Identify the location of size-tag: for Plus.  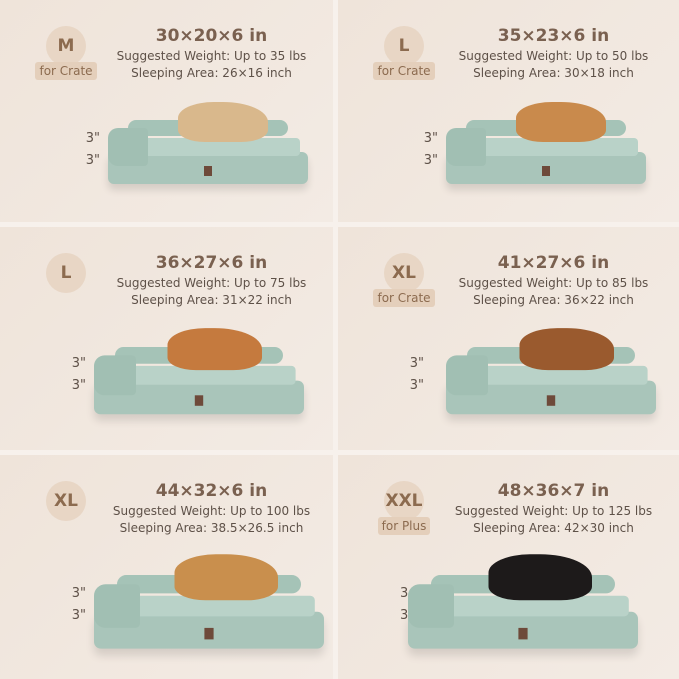
(404, 526).